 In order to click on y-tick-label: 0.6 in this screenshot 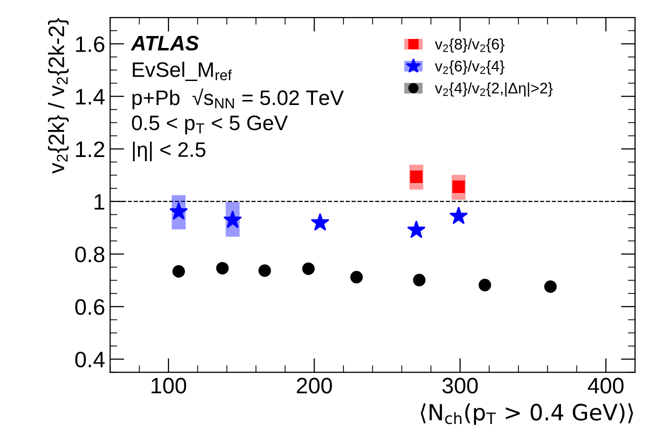, I will do `click(89, 307)`.